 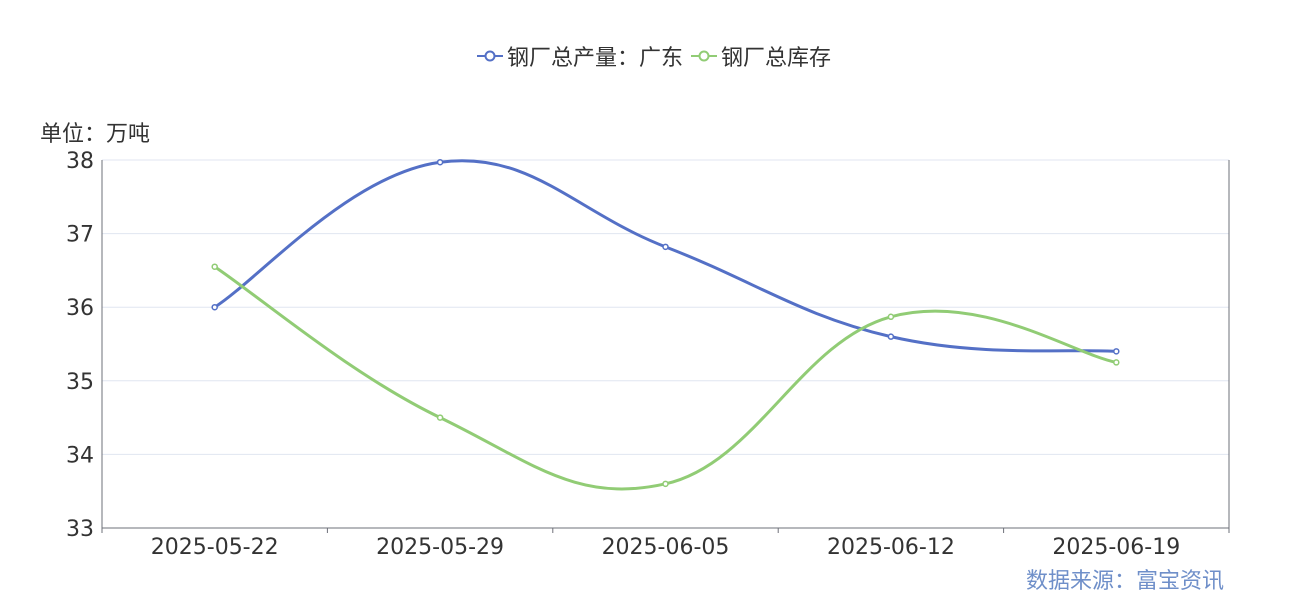 I want to click on x-tick-label: 2025-06-05, so click(x=666, y=547).